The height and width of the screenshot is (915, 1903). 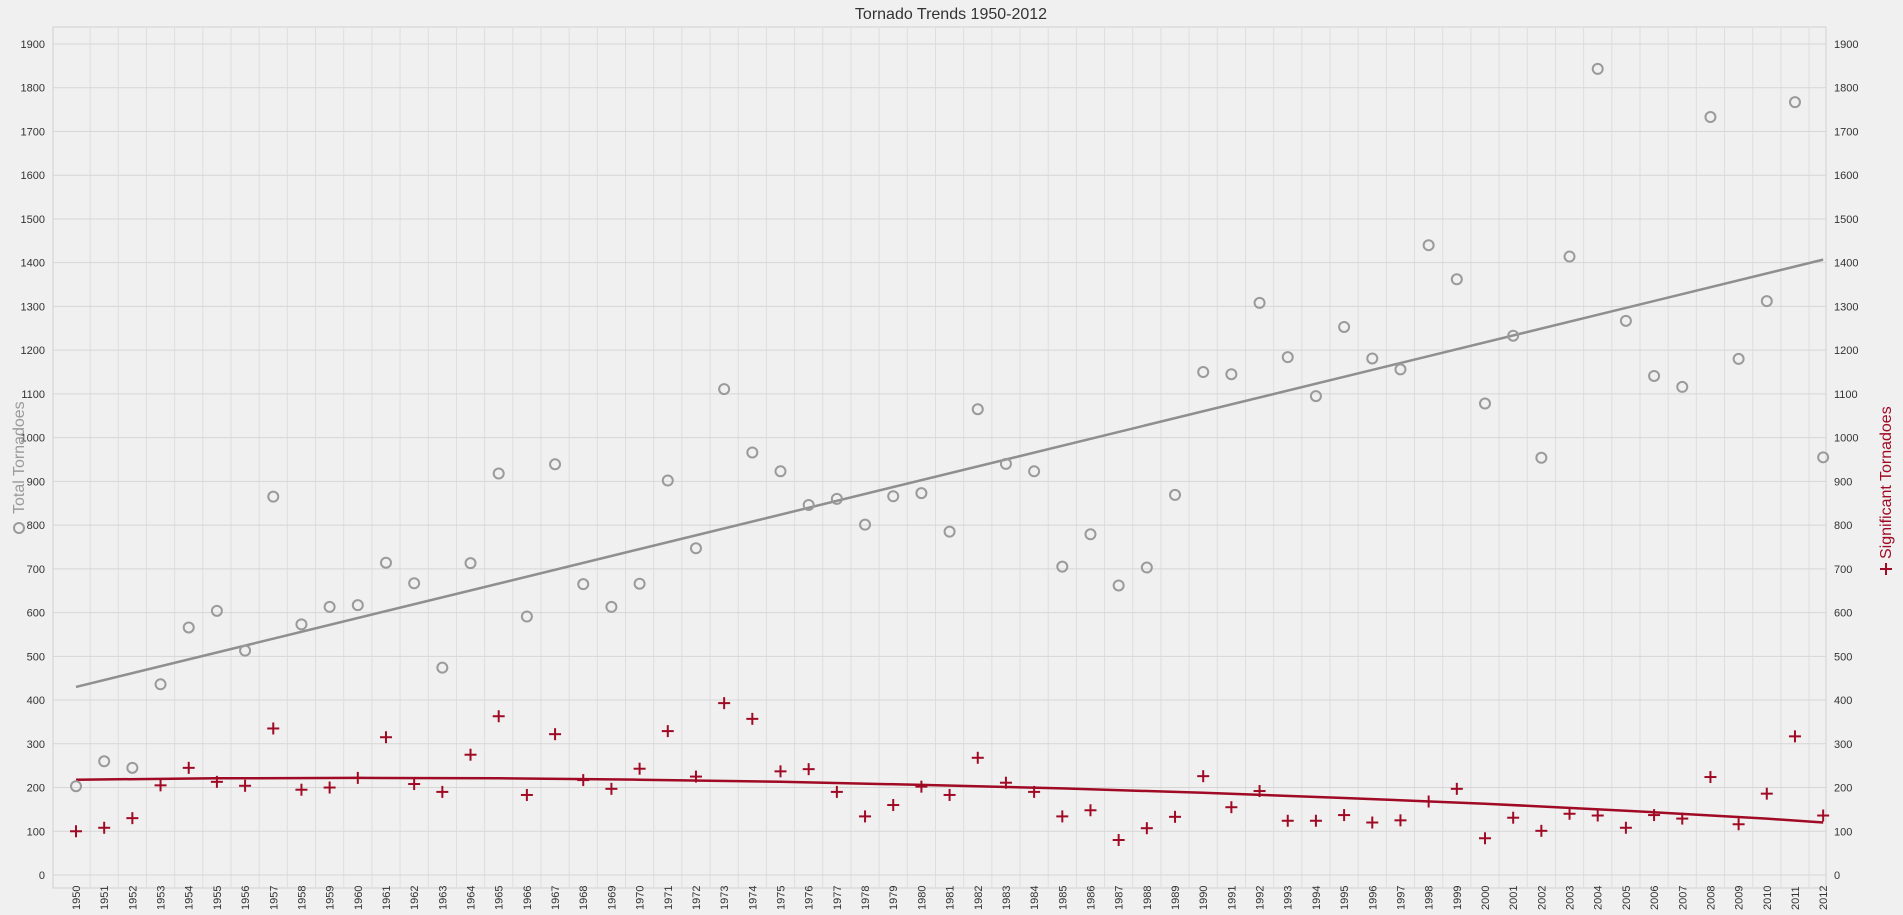 What do you see at coordinates (443, 898) in the screenshot?
I see `x-tick-label: 1963` at bounding box center [443, 898].